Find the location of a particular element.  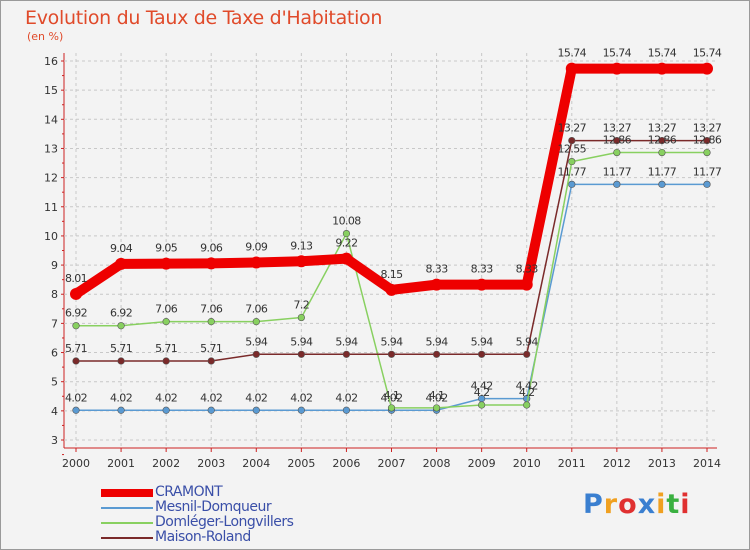

x-tick-label: 2000 is located at coordinates (76, 463).